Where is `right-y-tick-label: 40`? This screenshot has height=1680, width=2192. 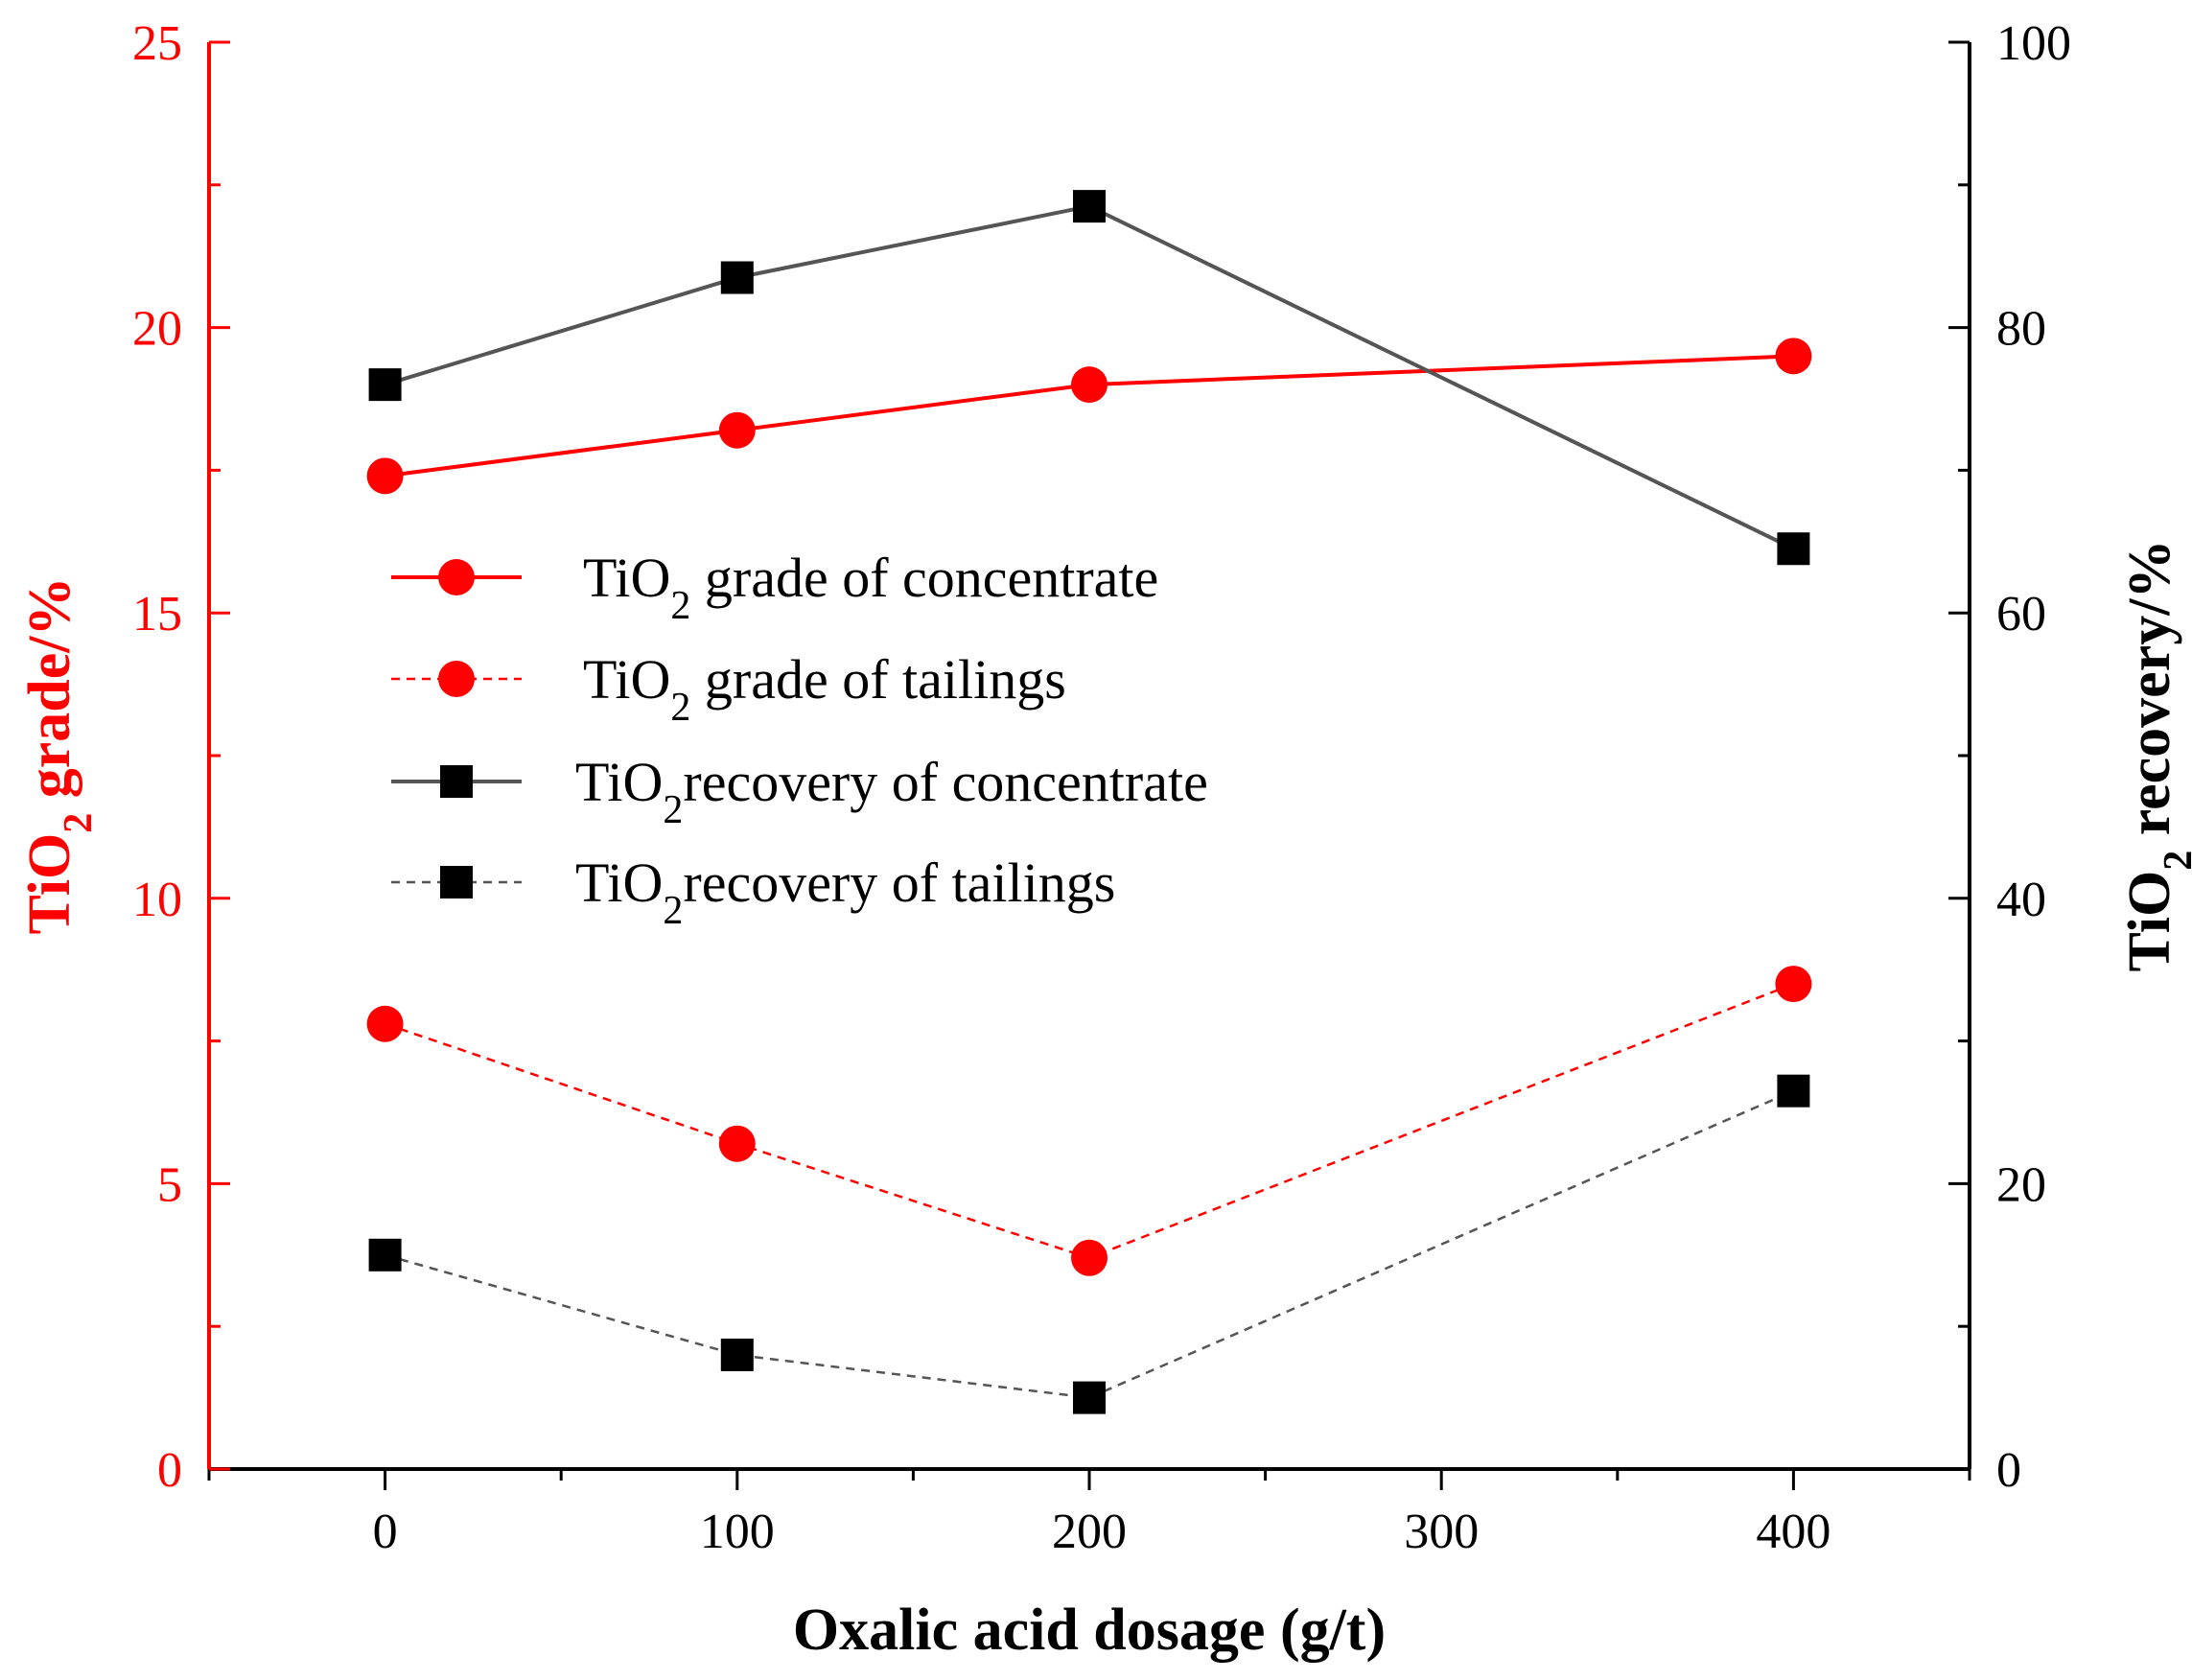 right-y-tick-label: 40 is located at coordinates (2021, 900).